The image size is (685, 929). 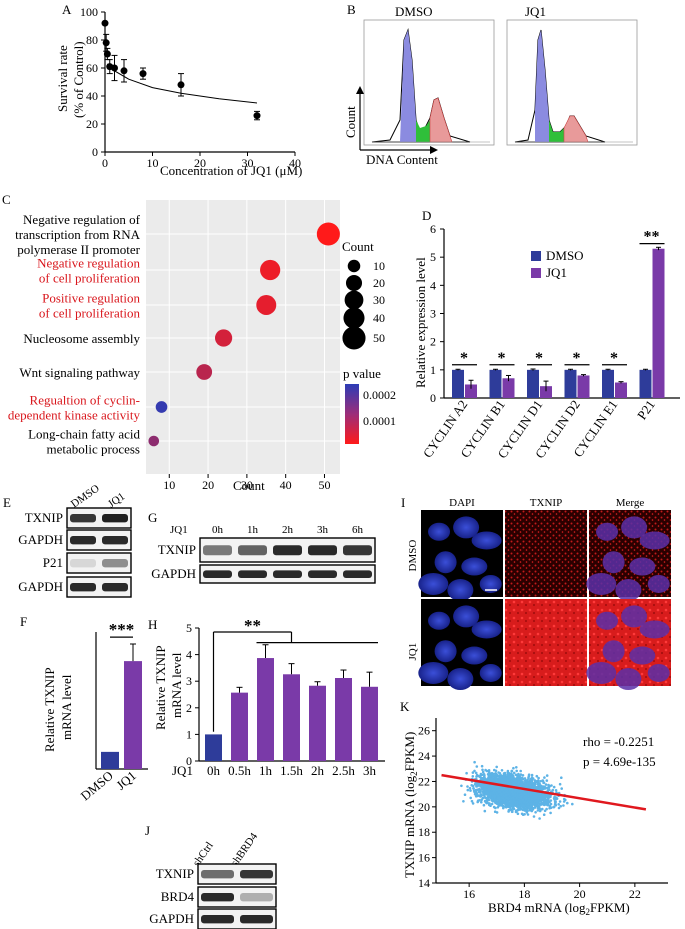 I want to click on y-tick-label: 3, so click(x=189, y=681).